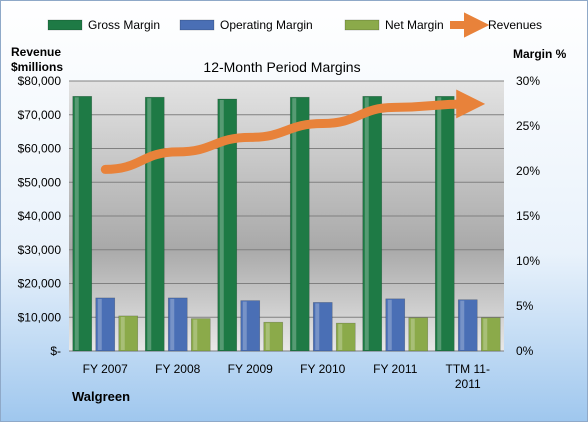 Image resolution: width=588 pixels, height=427 pixels. What do you see at coordinates (177, 369) in the screenshot?
I see `category-label: FY 2008` at bounding box center [177, 369].